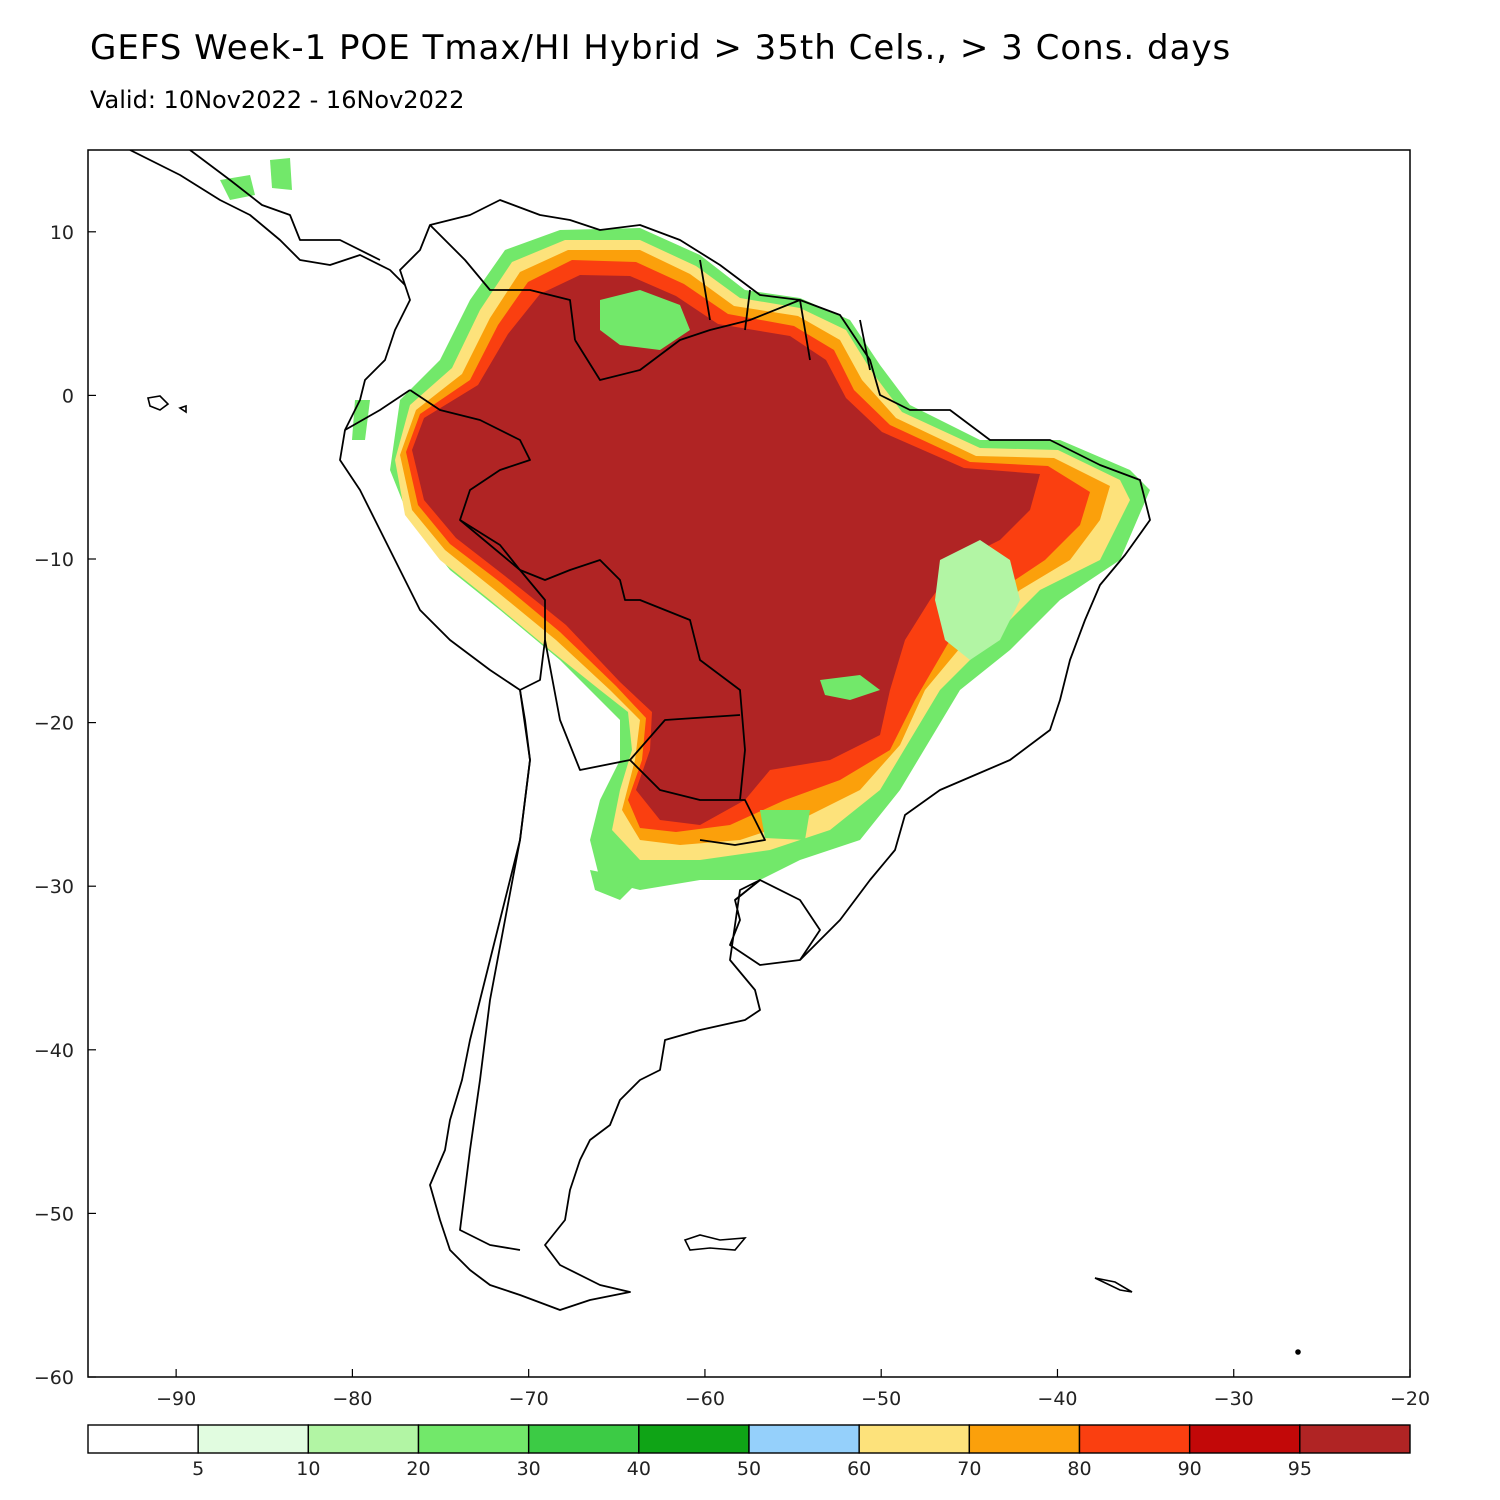  Describe the element at coordinates (281, 174) in the screenshot. I see `patch-green-honduras` at that location.